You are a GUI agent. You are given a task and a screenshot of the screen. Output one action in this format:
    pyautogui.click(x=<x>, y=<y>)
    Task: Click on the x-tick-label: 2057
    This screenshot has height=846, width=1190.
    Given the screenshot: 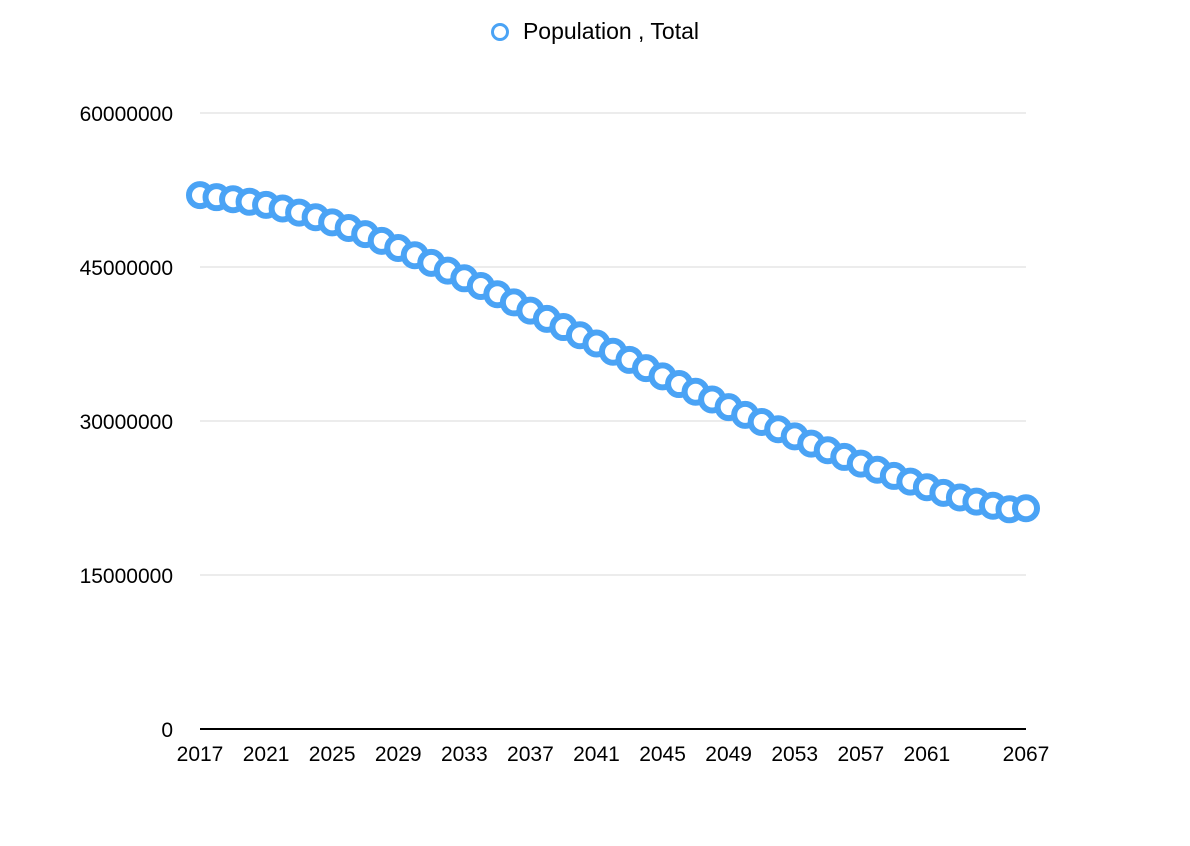 What is the action you would take?
    pyautogui.click(x=860, y=754)
    